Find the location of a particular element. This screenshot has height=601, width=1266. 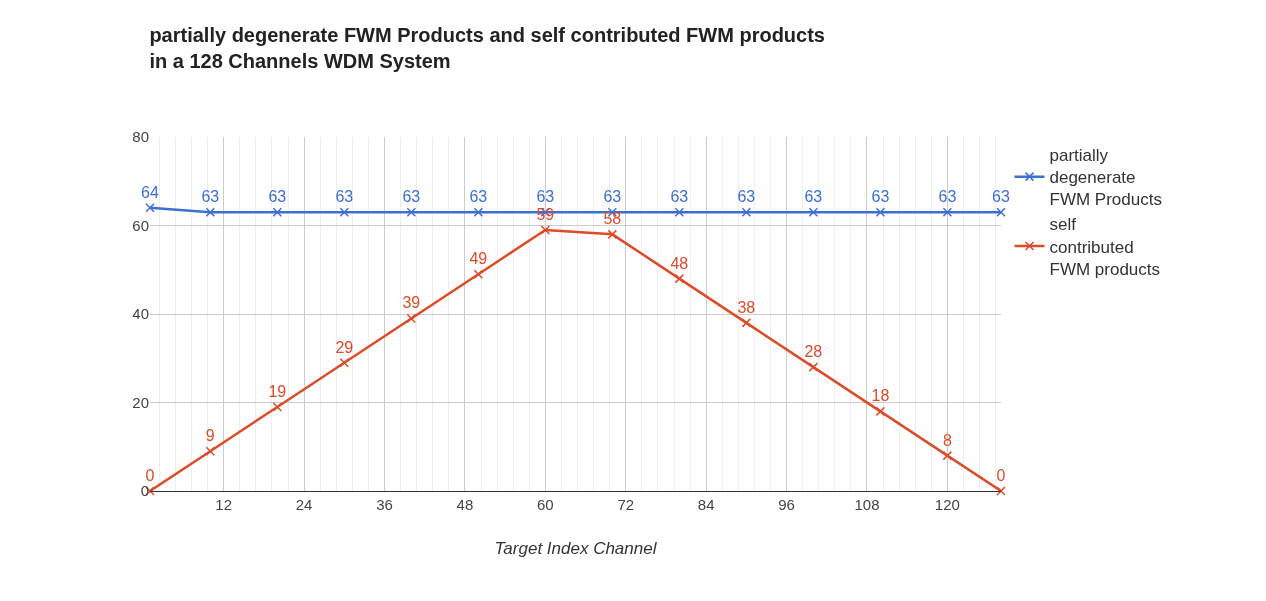

x-tick-label: 36 is located at coordinates (384, 504).